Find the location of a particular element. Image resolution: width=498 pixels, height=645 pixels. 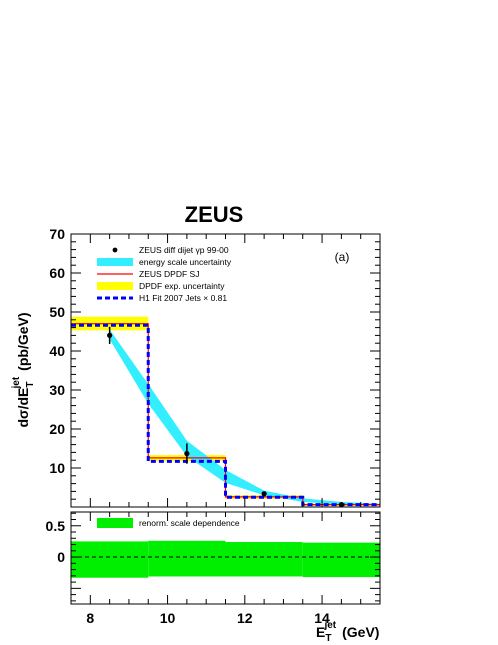

svg-text:ETjet(GeV): ETjet (GeV) is located at coordinates (347, 632).